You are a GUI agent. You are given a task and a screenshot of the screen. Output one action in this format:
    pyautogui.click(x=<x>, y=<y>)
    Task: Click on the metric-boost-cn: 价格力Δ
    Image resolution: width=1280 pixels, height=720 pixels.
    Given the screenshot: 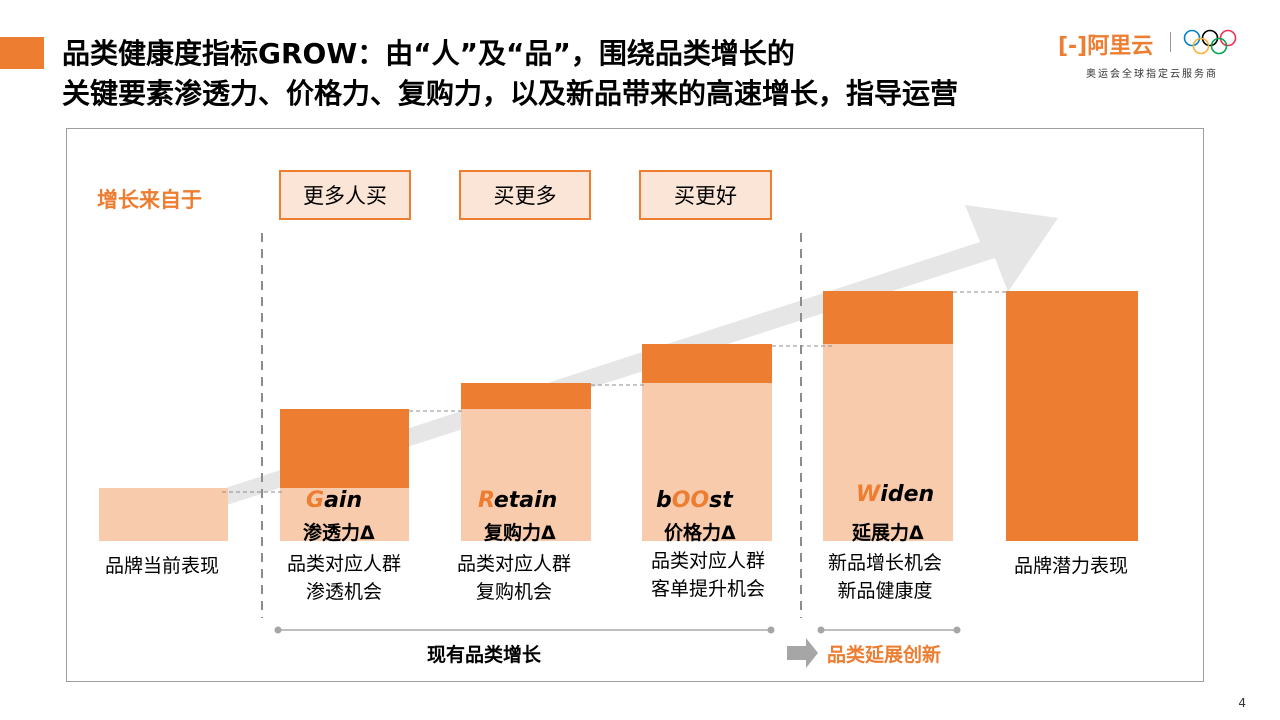 What is the action you would take?
    pyautogui.click(x=700, y=533)
    